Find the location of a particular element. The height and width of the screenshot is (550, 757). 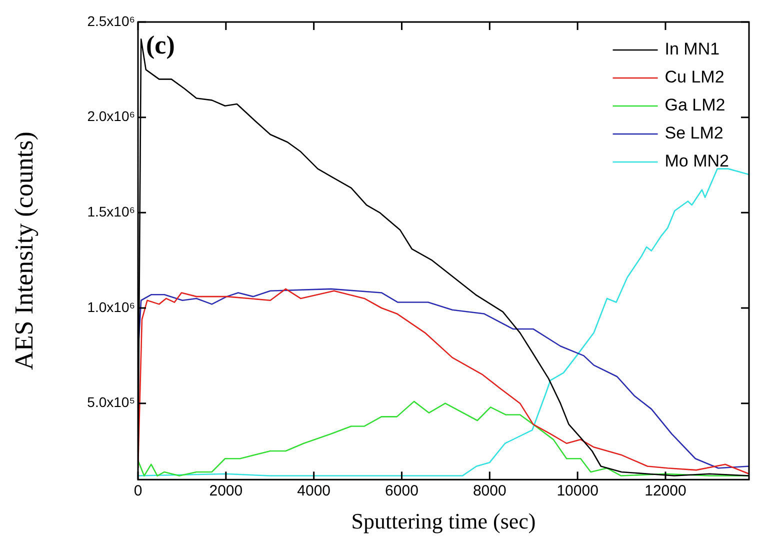

annotation: (c) is located at coordinates (160, 45).